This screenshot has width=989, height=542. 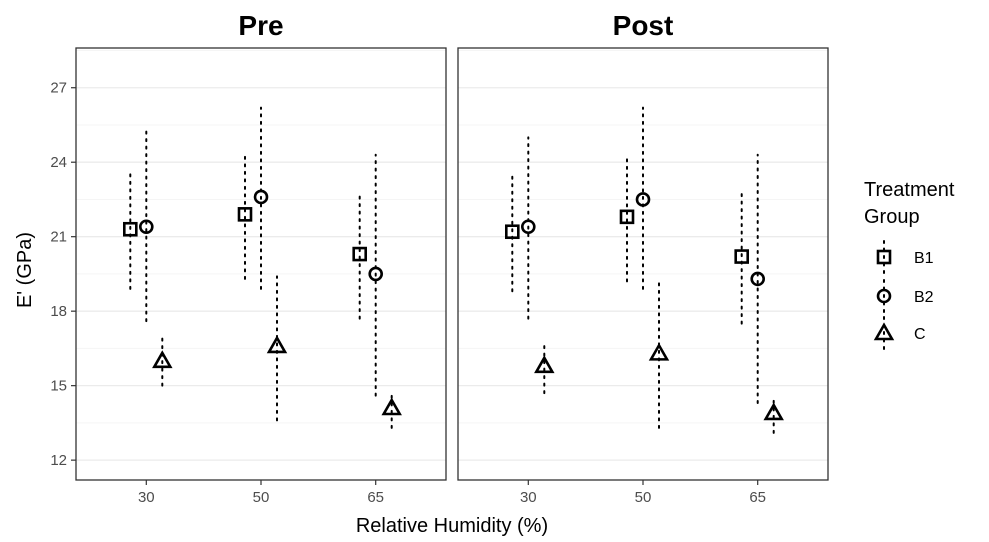 What do you see at coordinates (260, 25) in the screenshot?
I see `panel-title-pre: Pre` at bounding box center [260, 25].